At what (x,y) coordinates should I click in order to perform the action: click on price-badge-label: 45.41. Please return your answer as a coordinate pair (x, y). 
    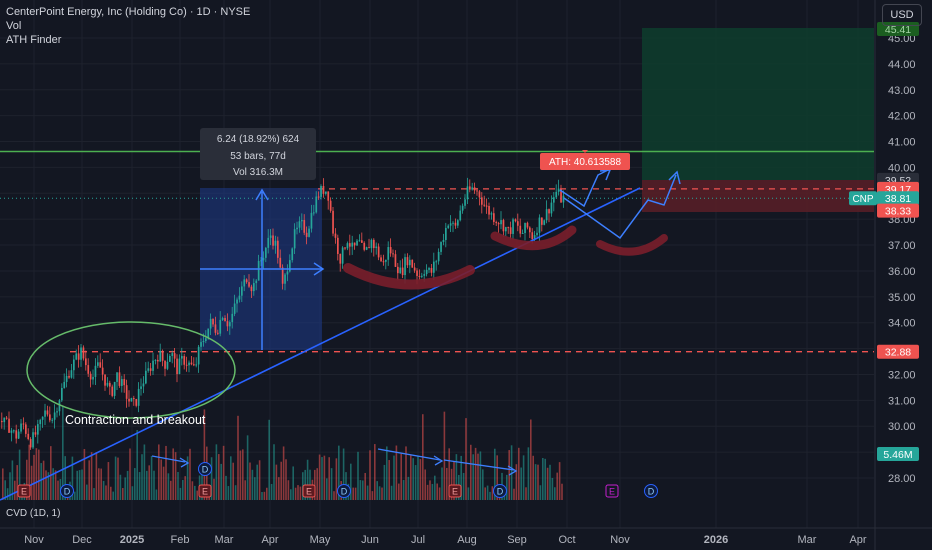
    Looking at the image, I should click on (898, 30).